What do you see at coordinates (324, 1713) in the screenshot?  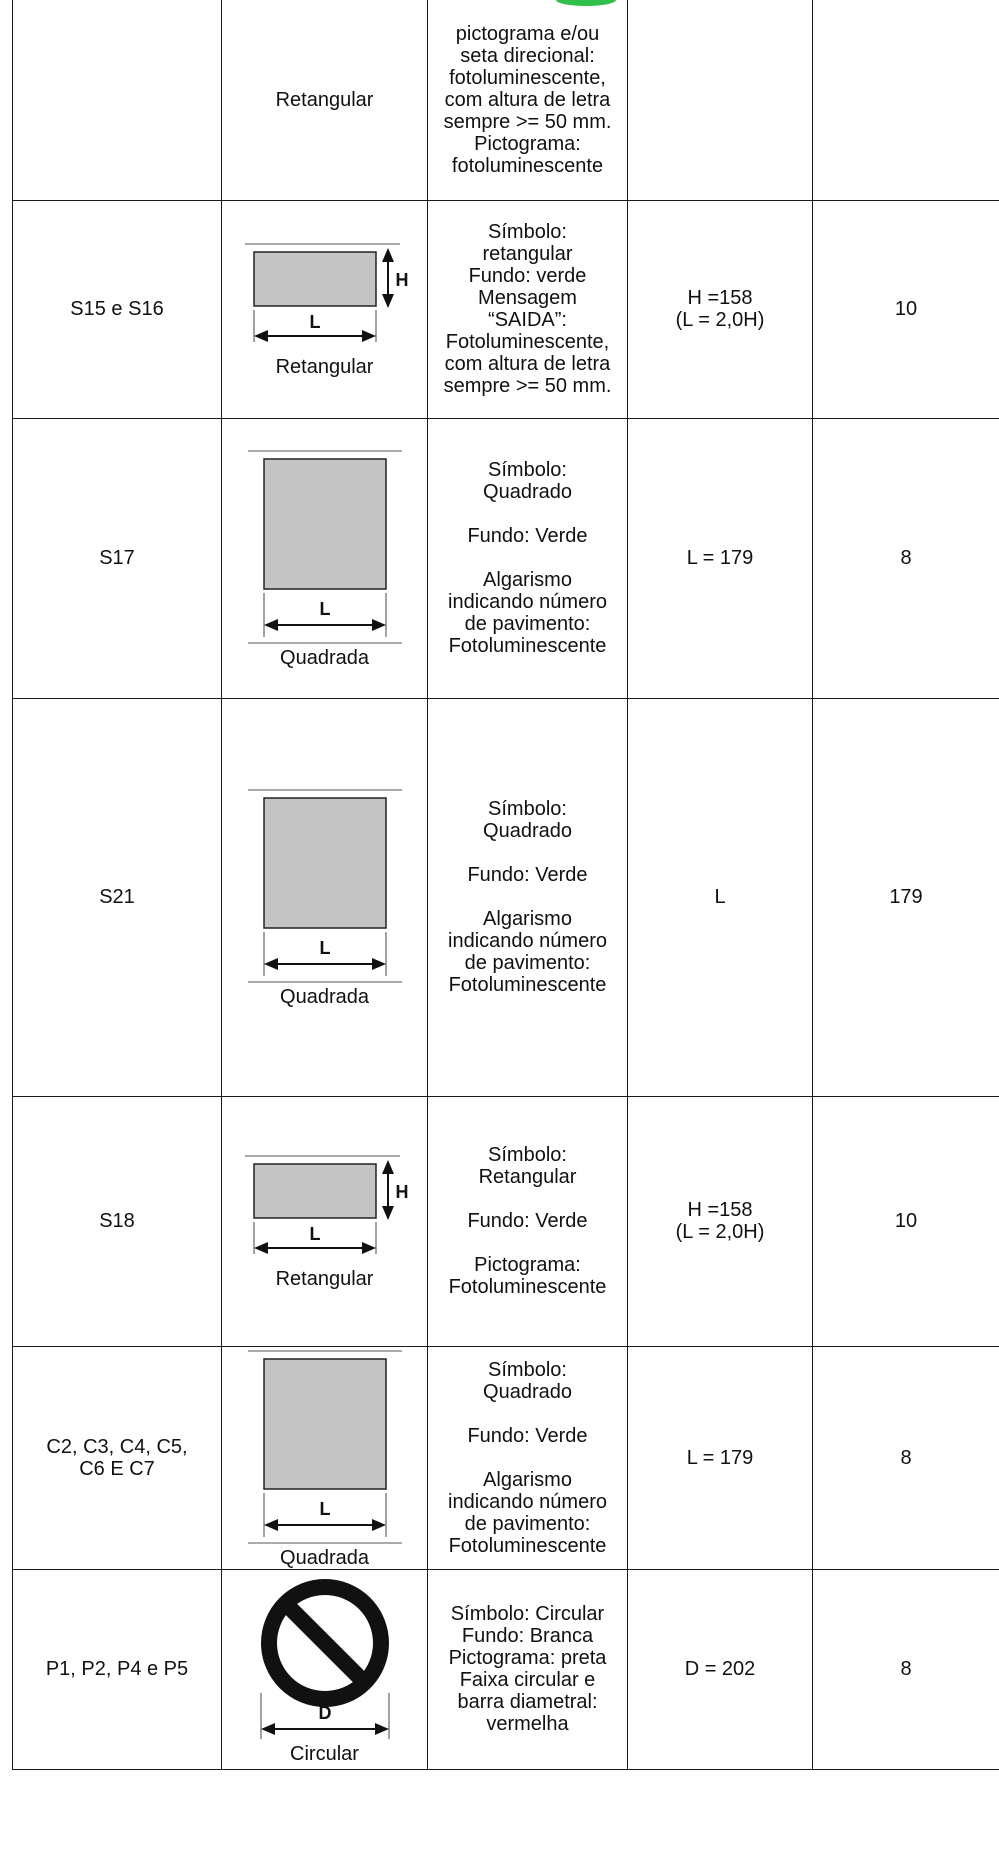 I see `dimension-letter: D` at bounding box center [324, 1713].